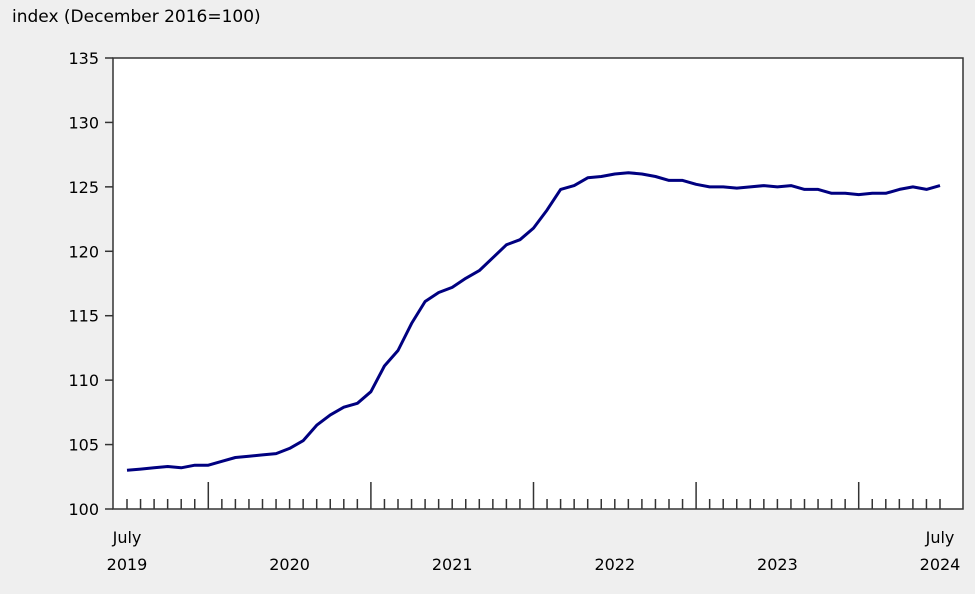 This screenshot has width=975, height=594. I want to click on y-tick-label: 120, so click(83, 251).